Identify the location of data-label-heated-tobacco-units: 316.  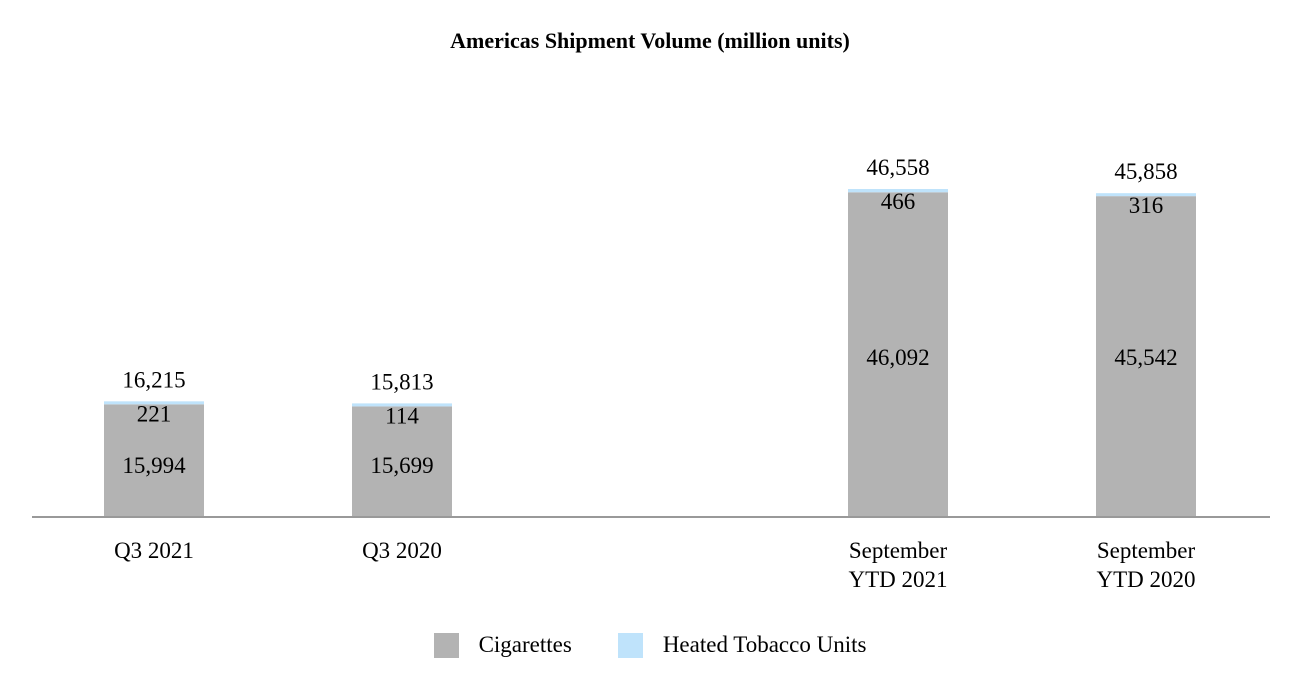
(1146, 205).